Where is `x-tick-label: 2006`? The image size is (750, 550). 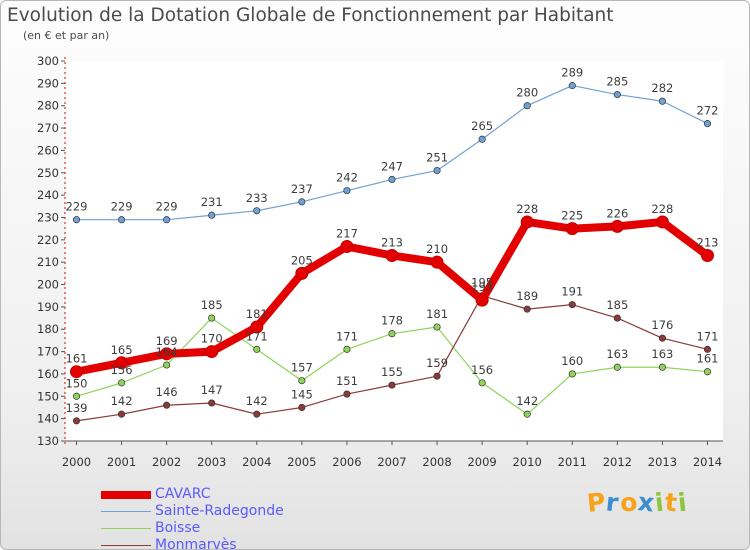 x-tick-label: 2006 is located at coordinates (346, 462).